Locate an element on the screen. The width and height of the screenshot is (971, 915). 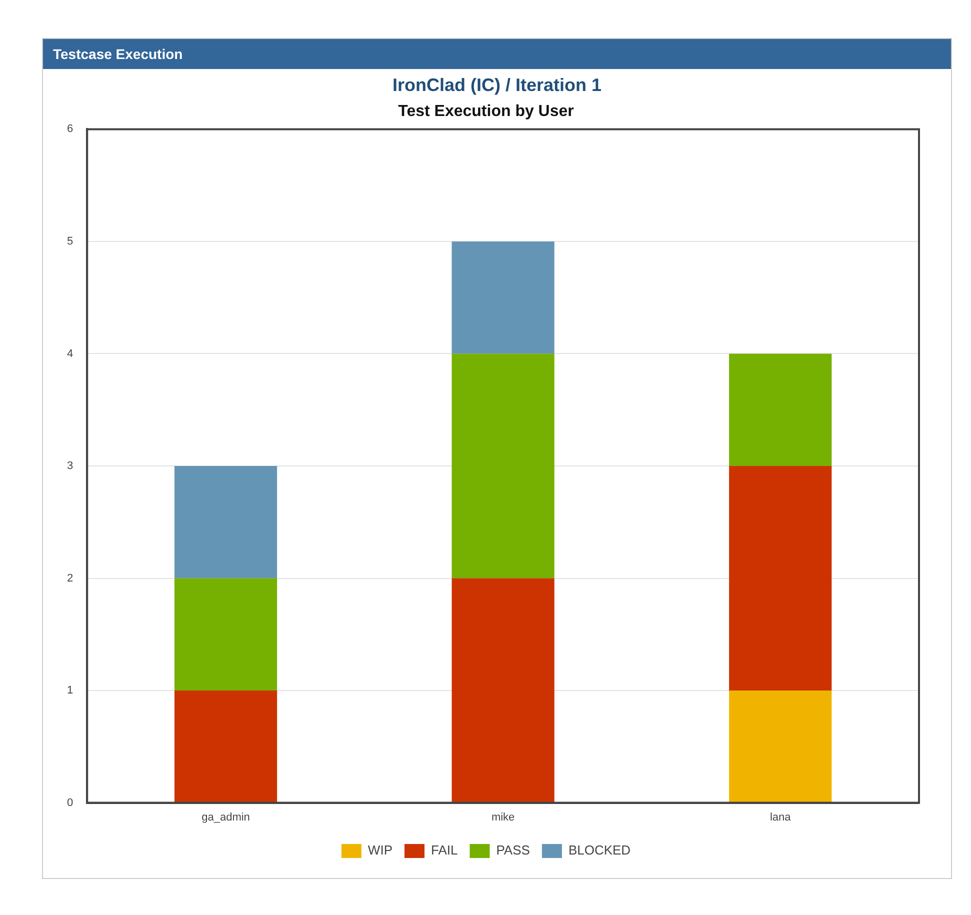
y-tick-label: 4 is located at coordinates (70, 354).